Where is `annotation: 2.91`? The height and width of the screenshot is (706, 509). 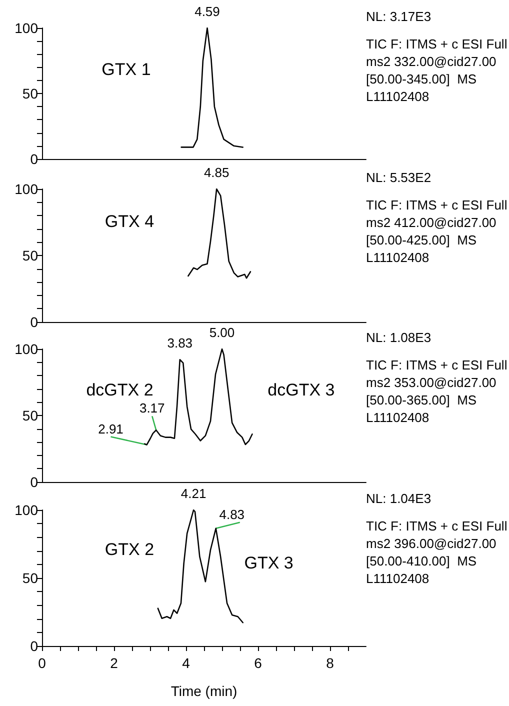 annotation: 2.91 is located at coordinates (111, 428).